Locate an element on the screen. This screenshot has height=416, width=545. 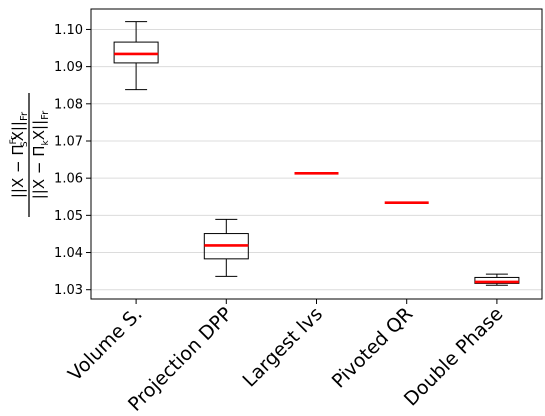
x-tick-label: Pivoted QR is located at coordinates (373, 348).